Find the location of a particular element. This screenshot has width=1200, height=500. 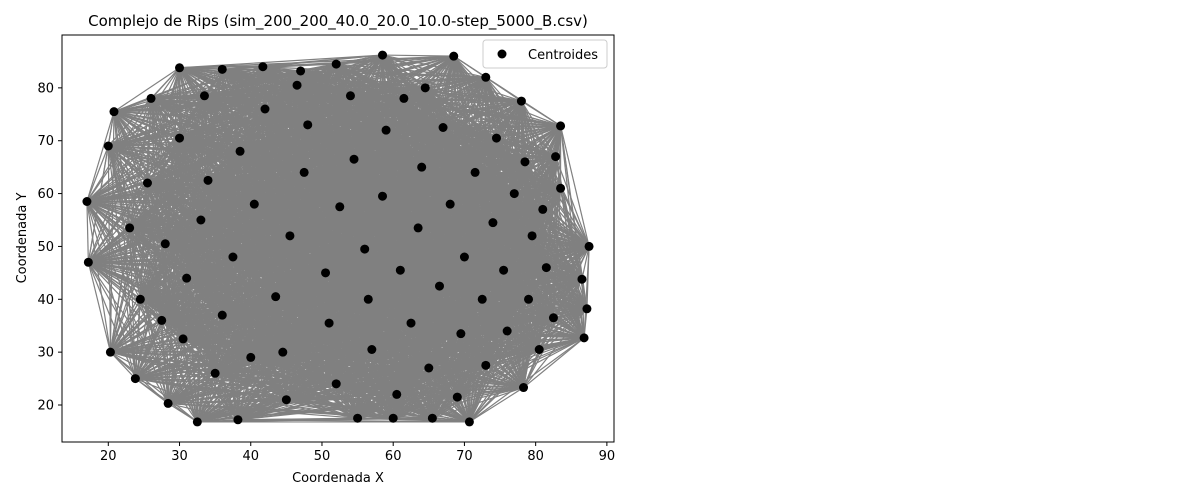

x-tick-label: 70 is located at coordinates (464, 456).